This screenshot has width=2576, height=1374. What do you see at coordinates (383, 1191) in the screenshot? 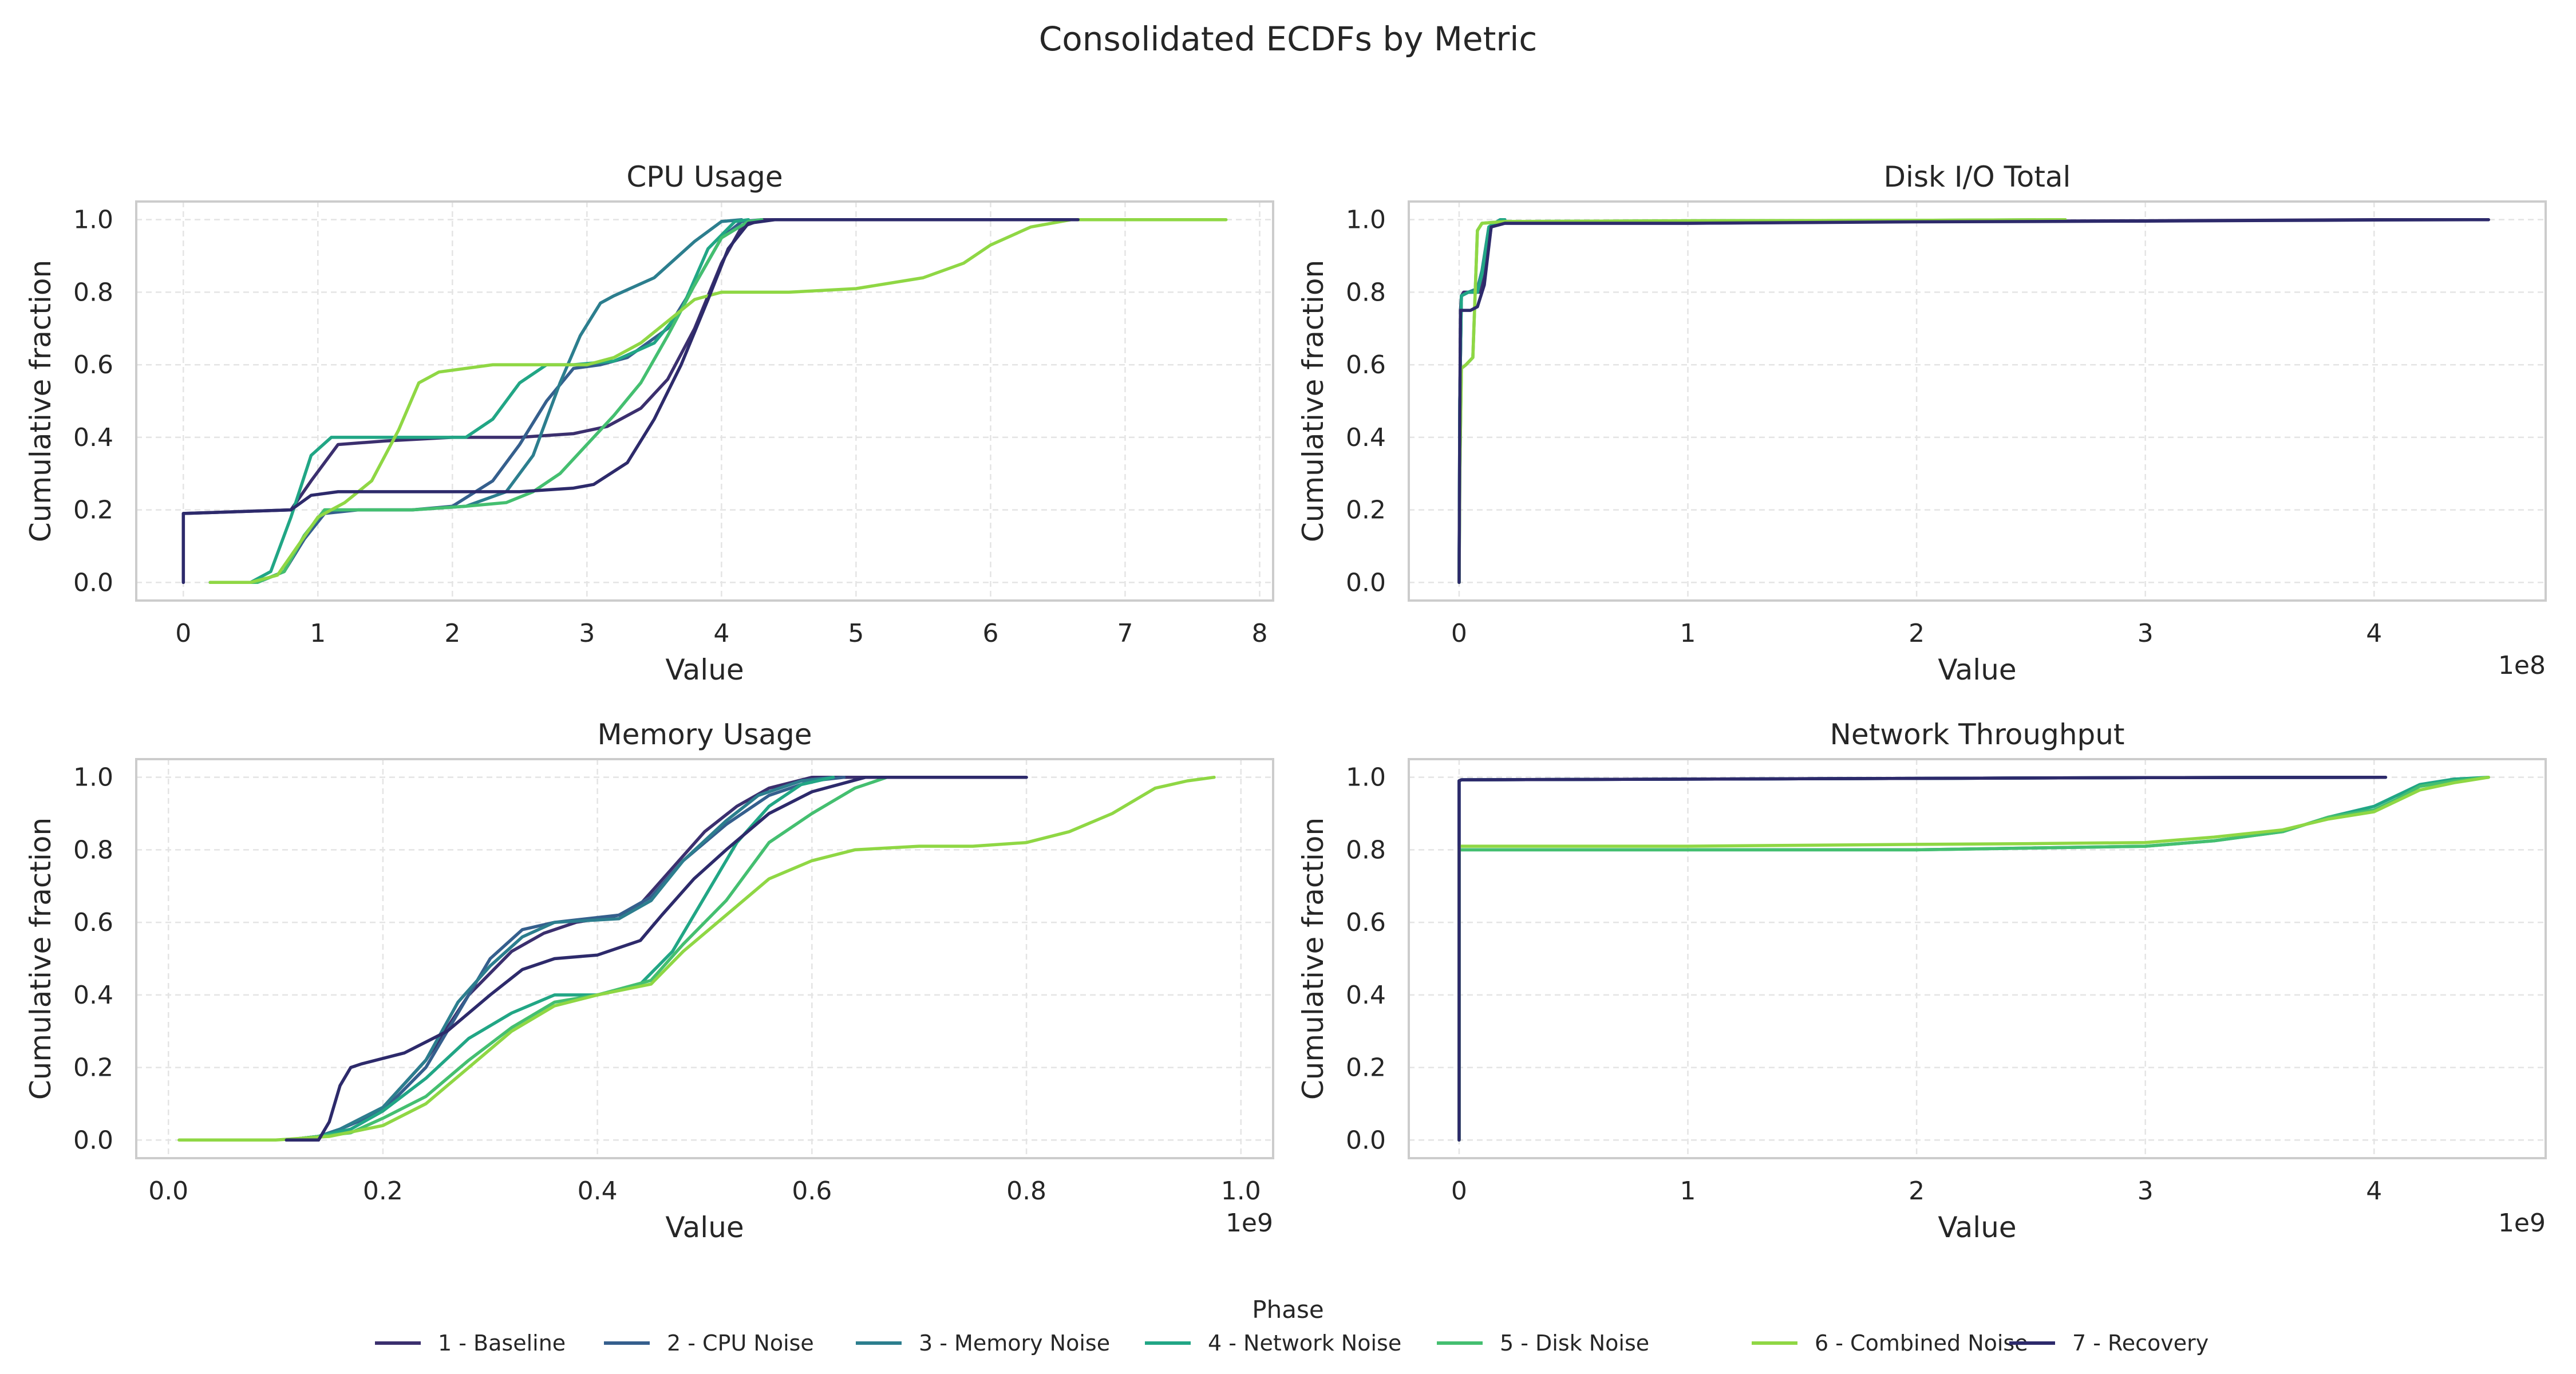
I see `x-tick-label: 0.2` at bounding box center [383, 1191].